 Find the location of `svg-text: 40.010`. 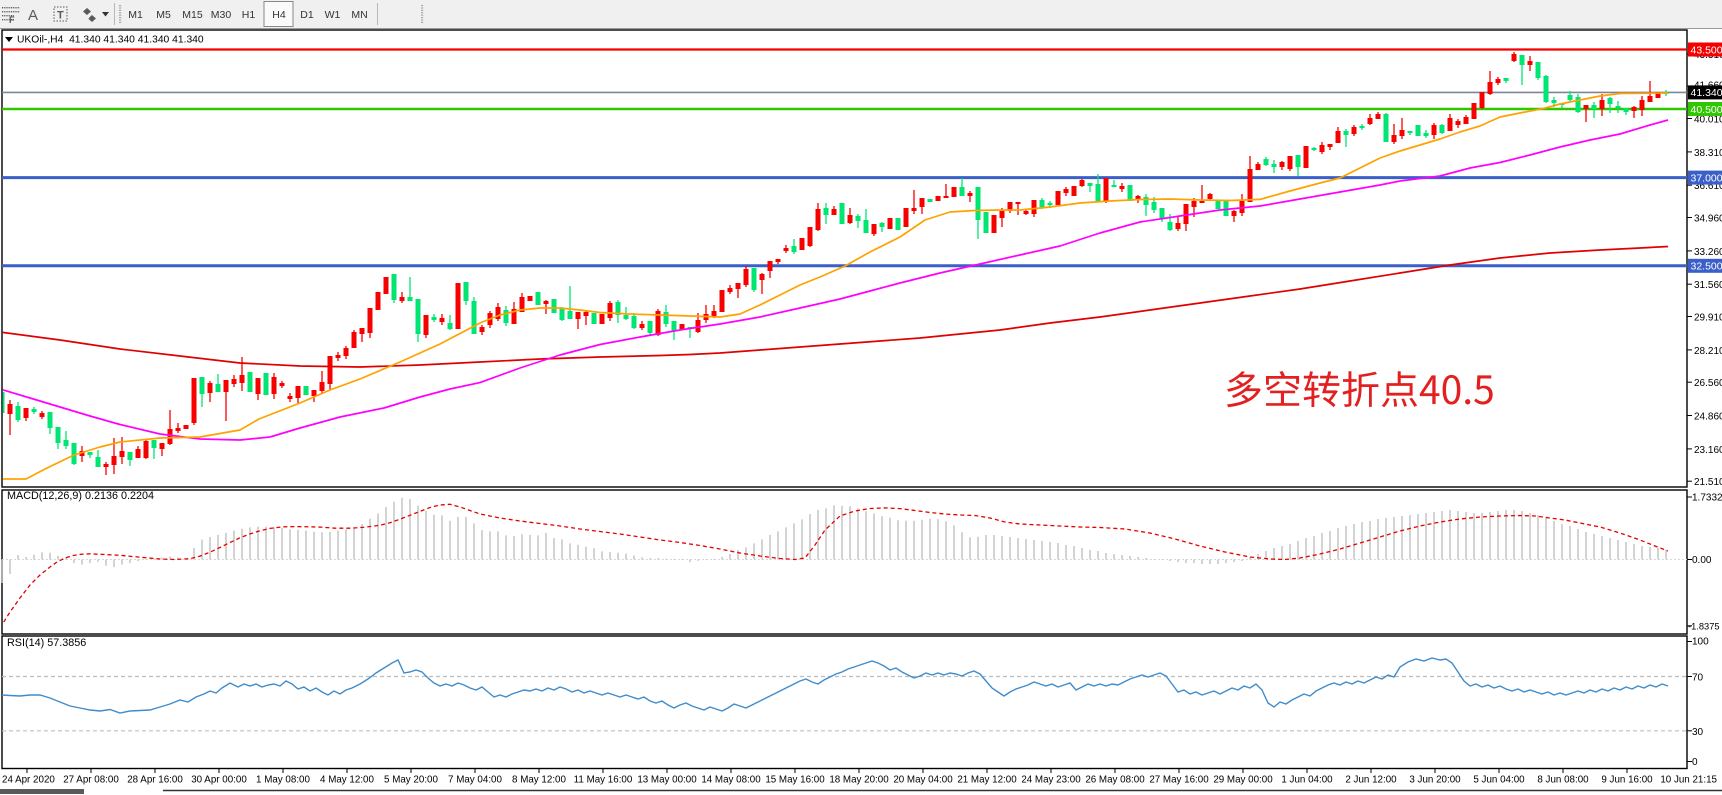

svg-text: 40.010 is located at coordinates (1708, 120).